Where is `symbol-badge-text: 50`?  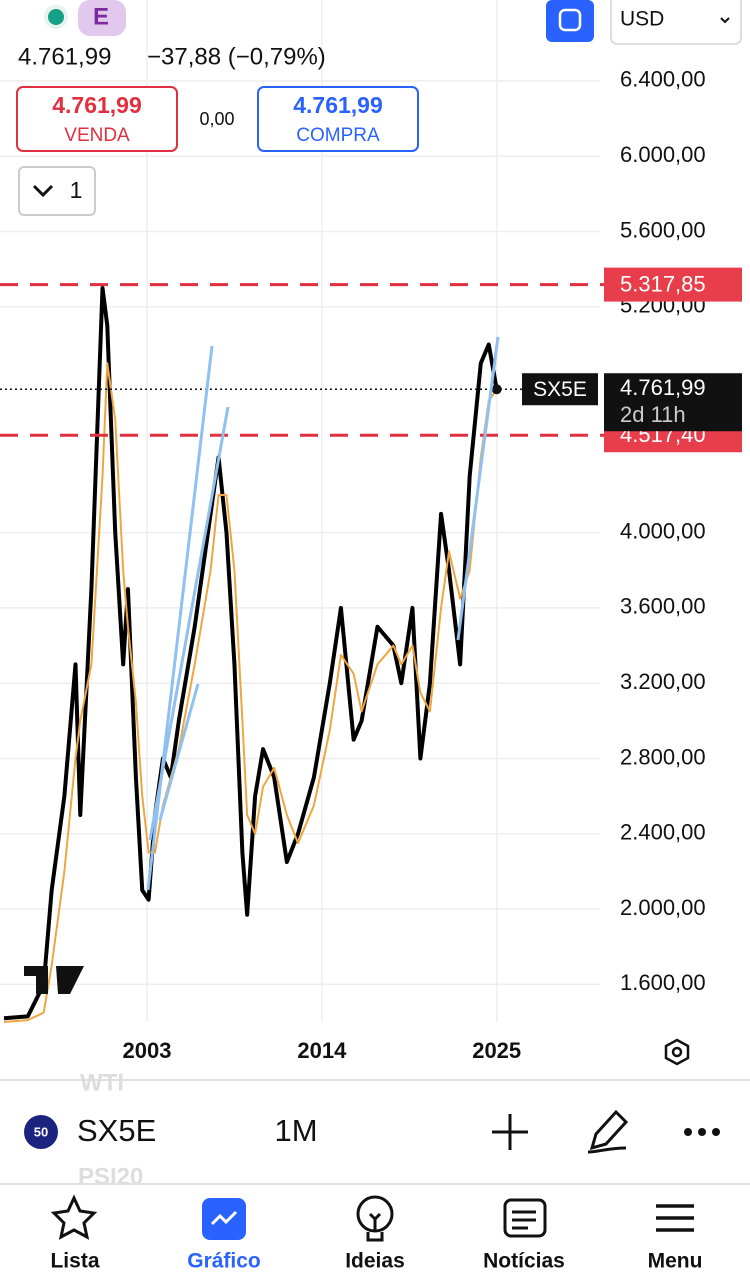
symbol-badge-text: 50 is located at coordinates (41, 1131).